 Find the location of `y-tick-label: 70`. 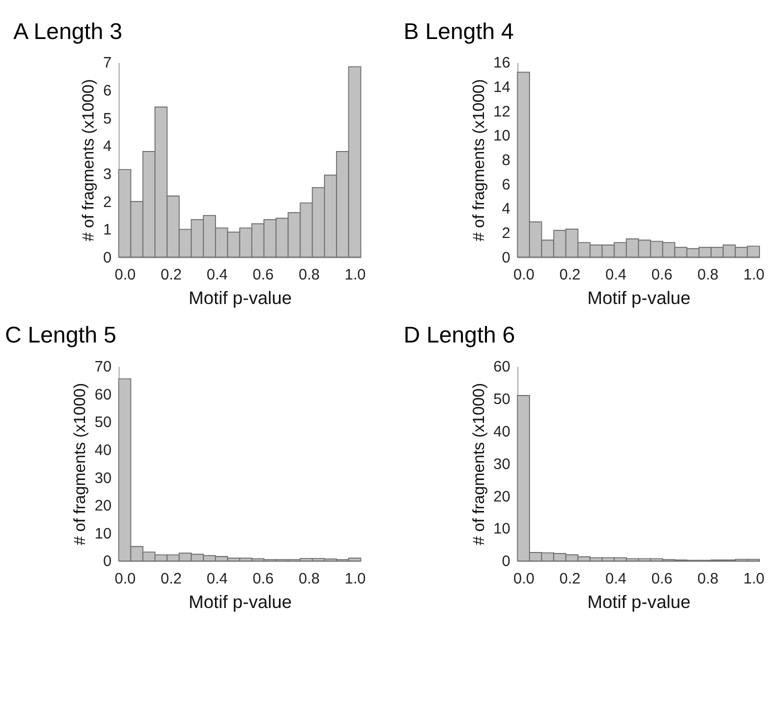

y-tick-label: 70 is located at coordinates (103, 367).